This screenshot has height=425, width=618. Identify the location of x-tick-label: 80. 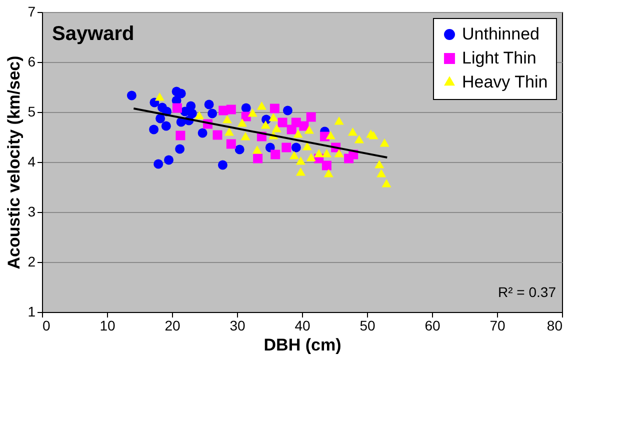
(554, 326).